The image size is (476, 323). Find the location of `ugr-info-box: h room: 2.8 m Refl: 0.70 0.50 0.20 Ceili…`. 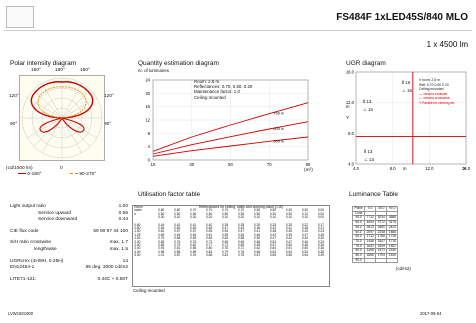

ugr-info-box: h room: 2.8 m Refl: 0.70 0.50 0.20 Ceili… is located at coordinates (437, 91).